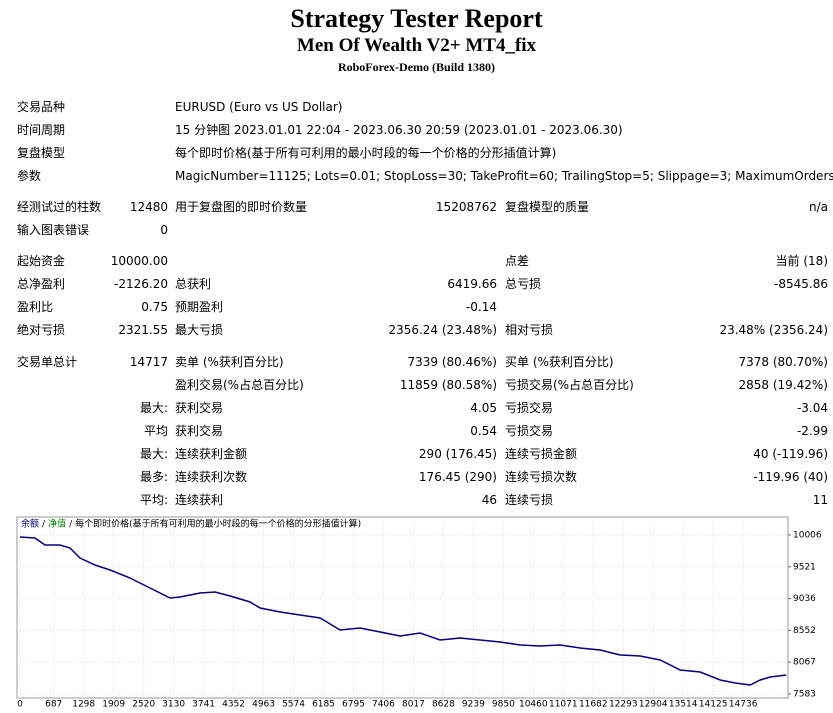 The image size is (833, 713). I want to click on x-tick-label: 11071, so click(563, 705).